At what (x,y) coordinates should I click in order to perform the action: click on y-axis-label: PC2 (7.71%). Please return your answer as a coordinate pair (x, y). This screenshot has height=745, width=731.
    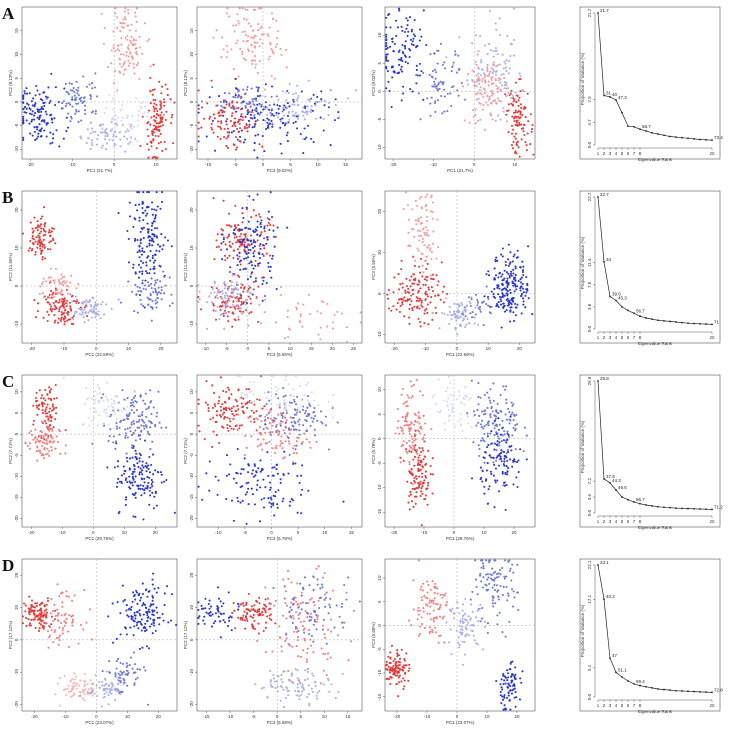
    Looking at the image, I should click on (185, 451).